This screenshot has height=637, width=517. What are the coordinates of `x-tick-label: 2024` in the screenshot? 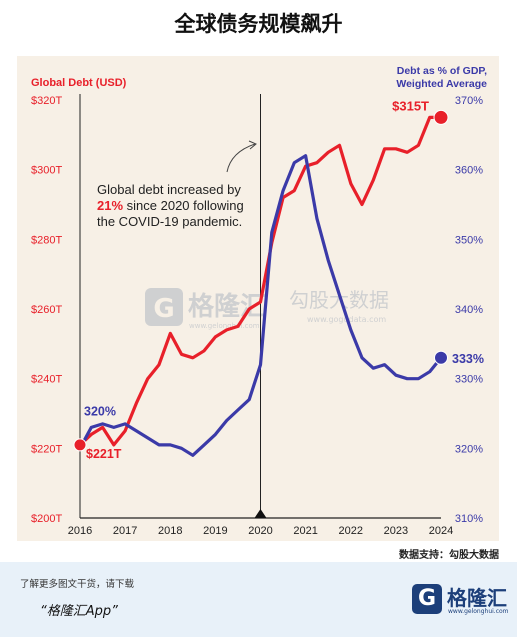 It's located at (441, 531).